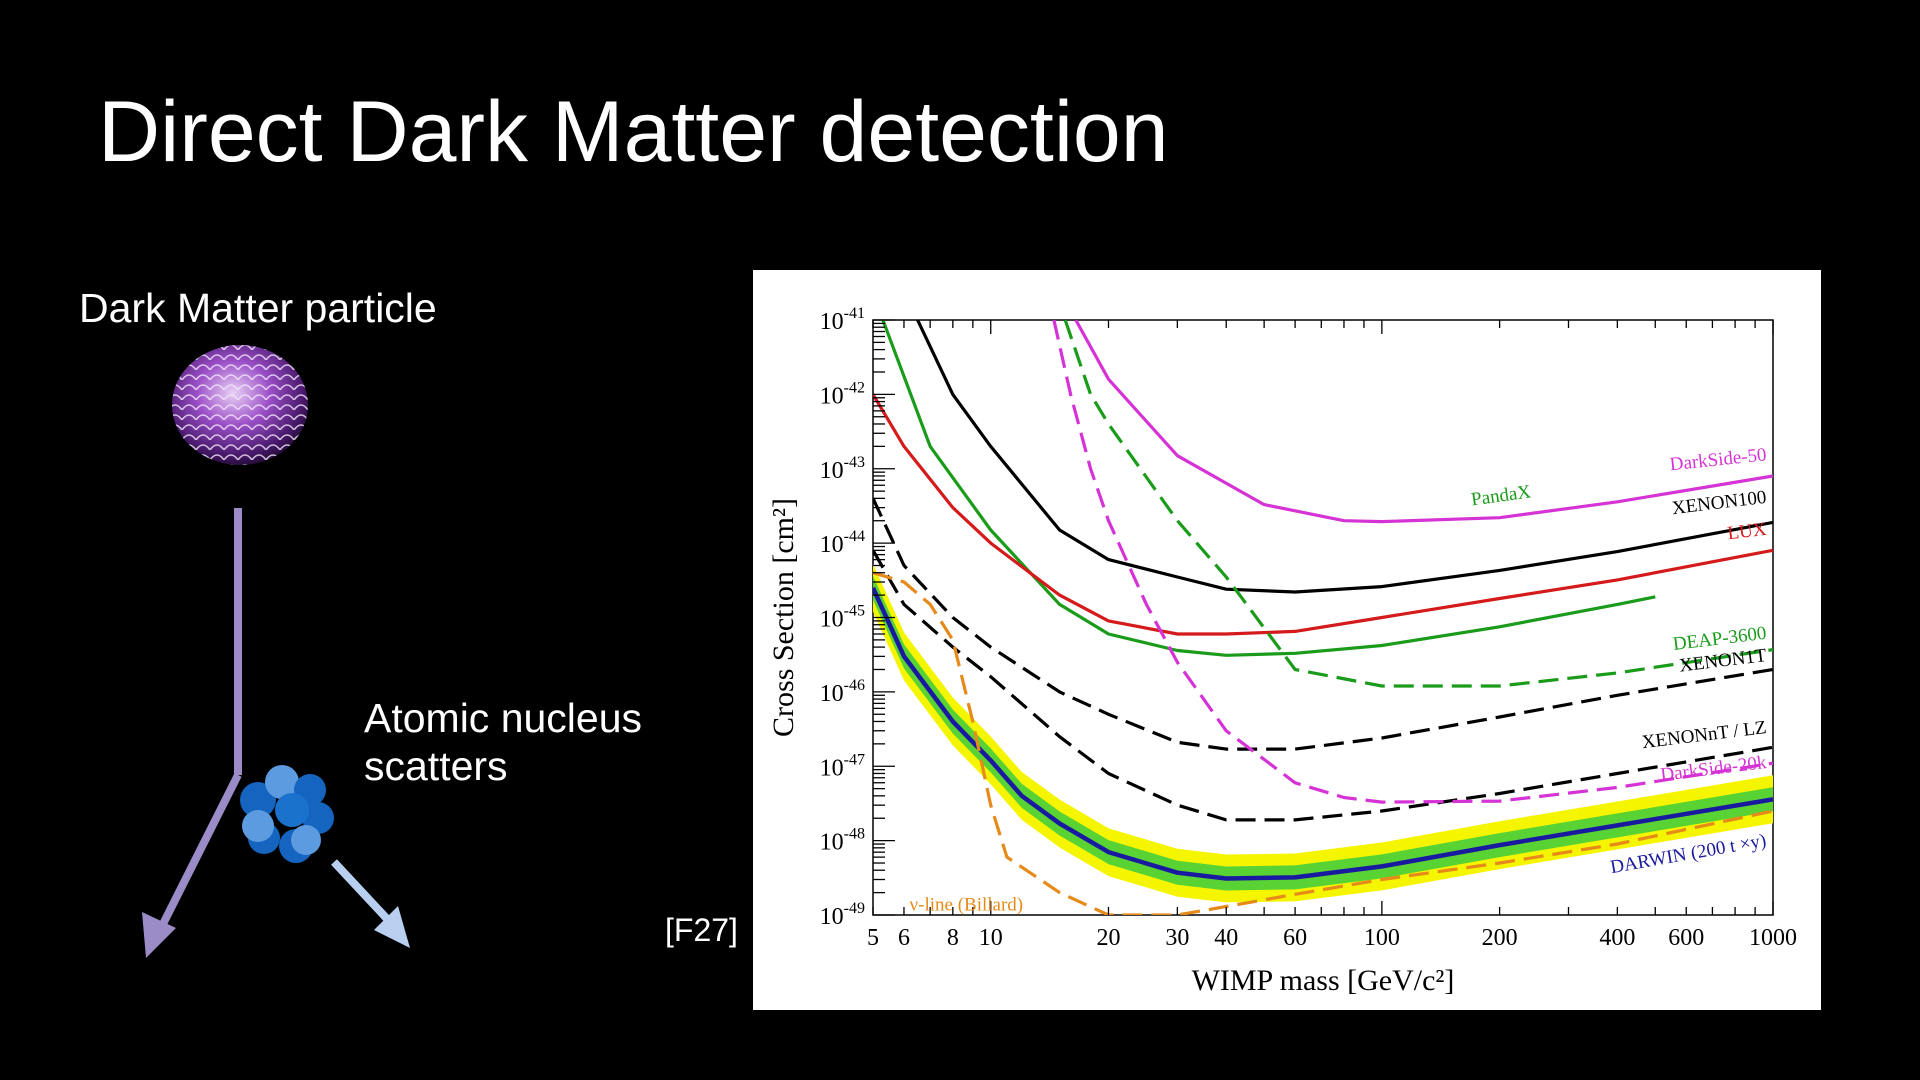  Describe the element at coordinates (1295, 938) in the screenshot. I see `x-tick-label: 60` at that location.